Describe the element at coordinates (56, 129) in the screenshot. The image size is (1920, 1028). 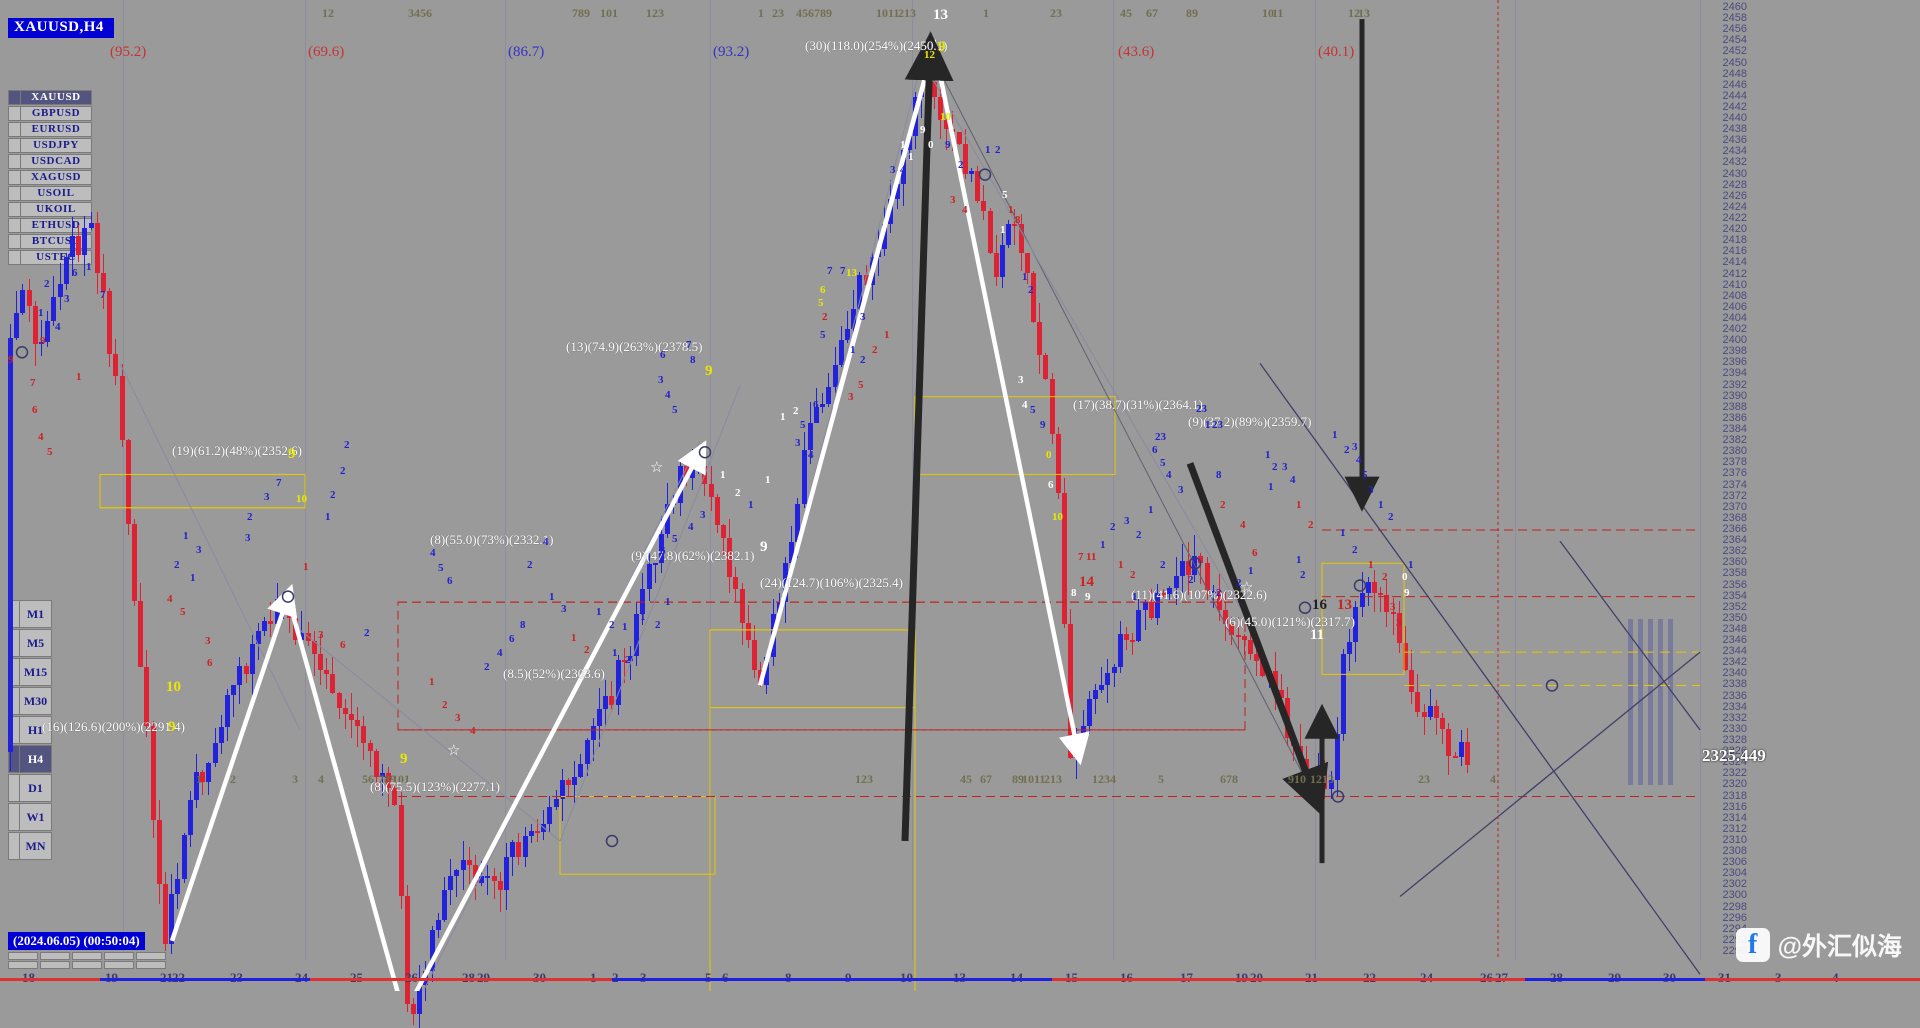
I see `symbol-item-label: EURUSD` at that location.